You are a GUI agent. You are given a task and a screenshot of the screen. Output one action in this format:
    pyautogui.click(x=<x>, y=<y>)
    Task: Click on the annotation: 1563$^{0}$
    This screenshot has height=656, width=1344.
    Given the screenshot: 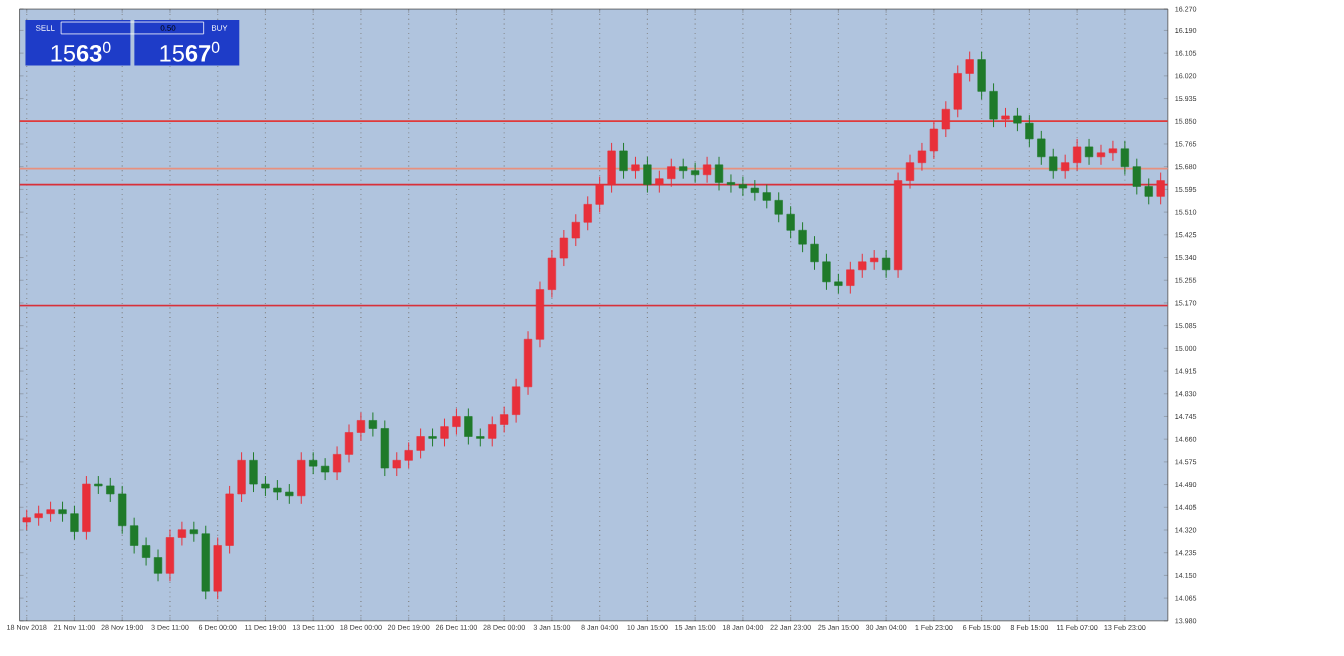 What is the action you would take?
    pyautogui.click(x=81, y=52)
    